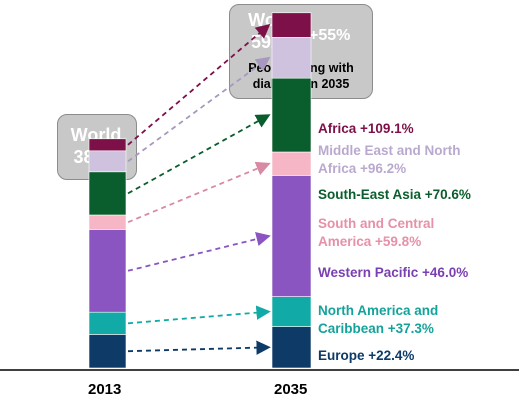 This screenshot has height=416, width=519. I want to click on legend-south-east-asia-line-1: South-East Asia +70.6%, so click(394, 194).